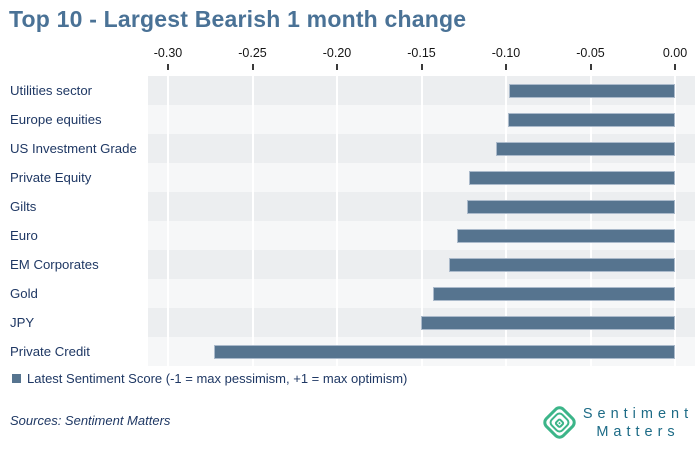  Describe the element at coordinates (638, 414) in the screenshot. I see `logo-text-line1: Sentiment` at that location.